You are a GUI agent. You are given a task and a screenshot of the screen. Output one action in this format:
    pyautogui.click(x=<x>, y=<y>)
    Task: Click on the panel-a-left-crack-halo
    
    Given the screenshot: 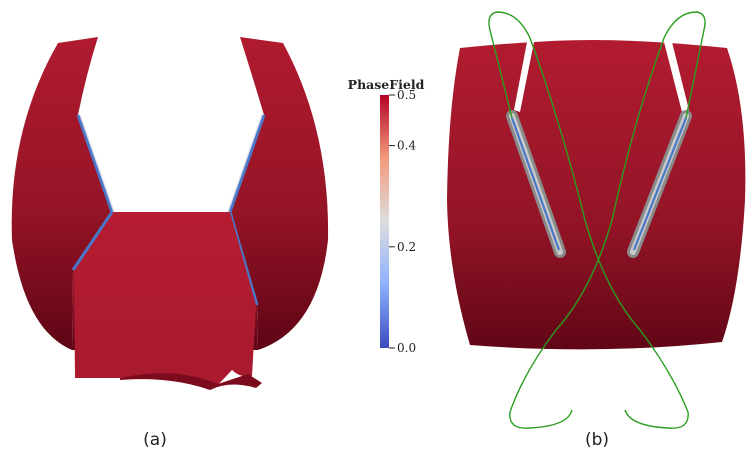 What is the action you would take?
    pyautogui.click(x=97, y=163)
    